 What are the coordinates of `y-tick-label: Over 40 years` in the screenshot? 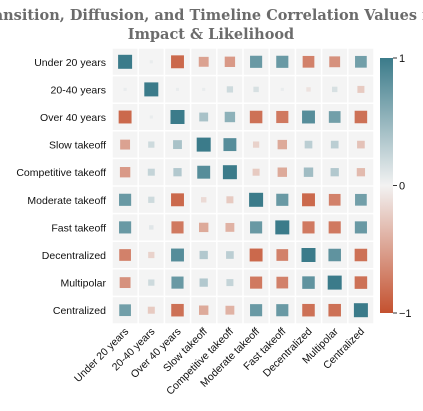 It's located at (73, 118).